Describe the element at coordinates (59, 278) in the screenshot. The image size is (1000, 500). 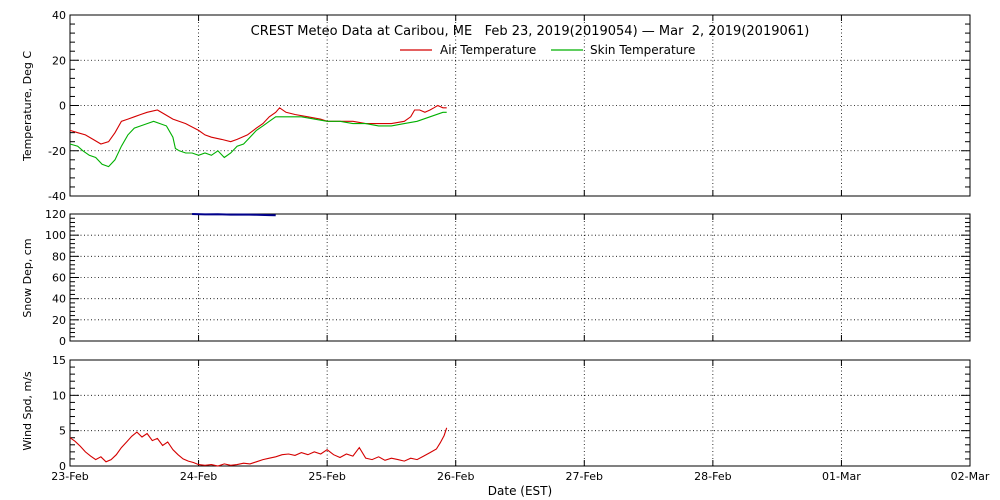
I see `y-tick-label: 60` at that location.